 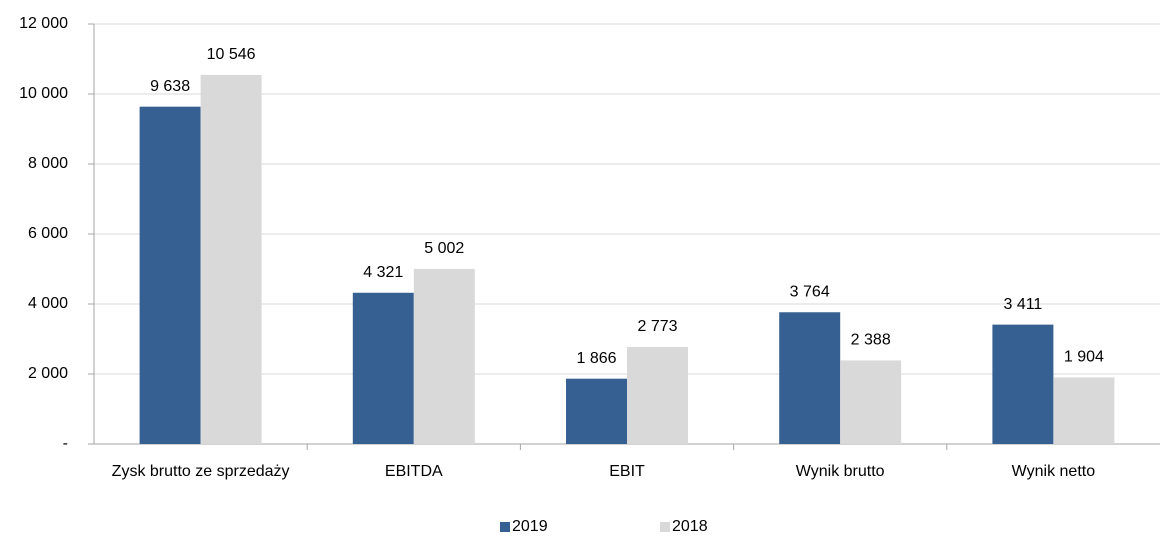 I want to click on y-tick-label: 2 000, so click(x=48, y=373).